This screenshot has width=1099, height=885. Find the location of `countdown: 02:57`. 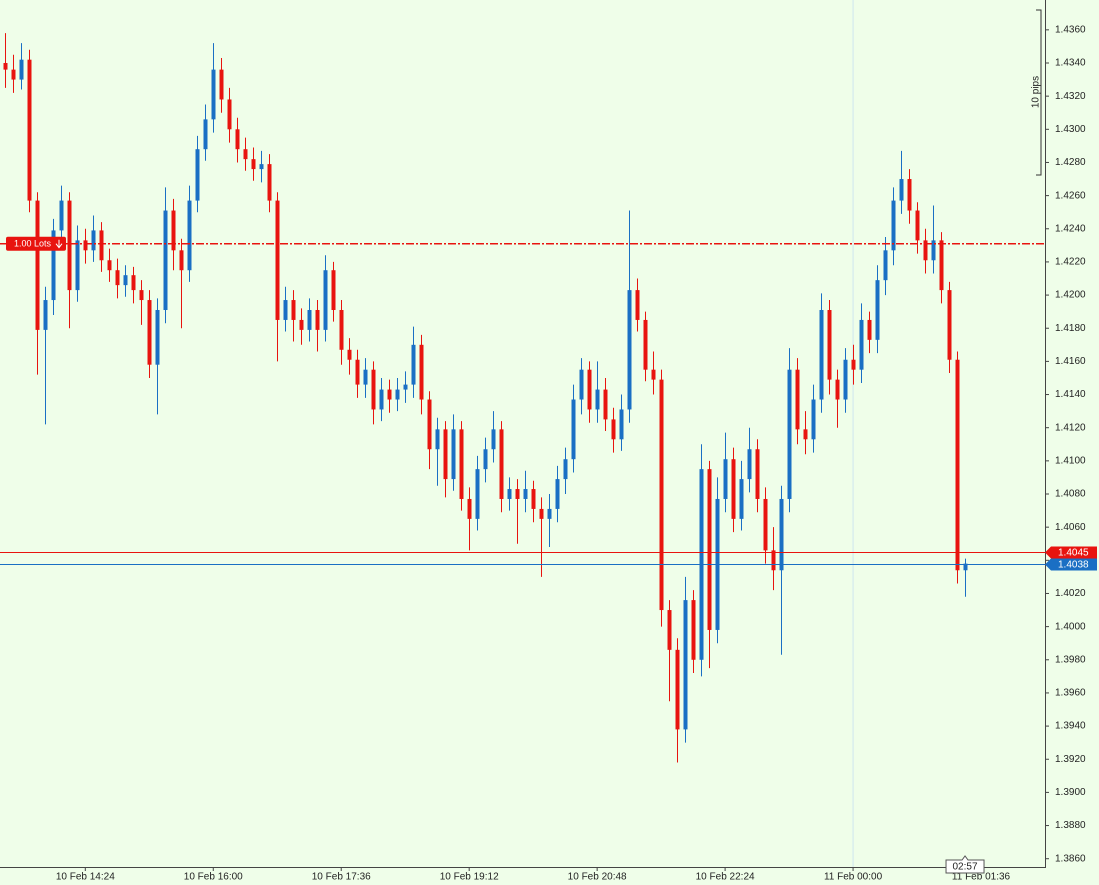

countdown: 02:57 is located at coordinates (965, 867).